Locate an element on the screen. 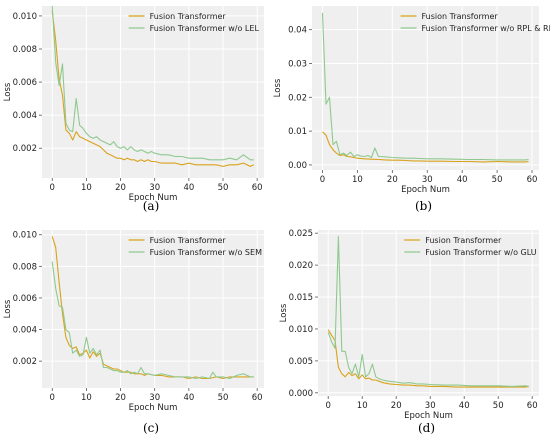 This screenshot has height=440, width=550. y-tick-label: 0.02 is located at coordinates (297, 98).